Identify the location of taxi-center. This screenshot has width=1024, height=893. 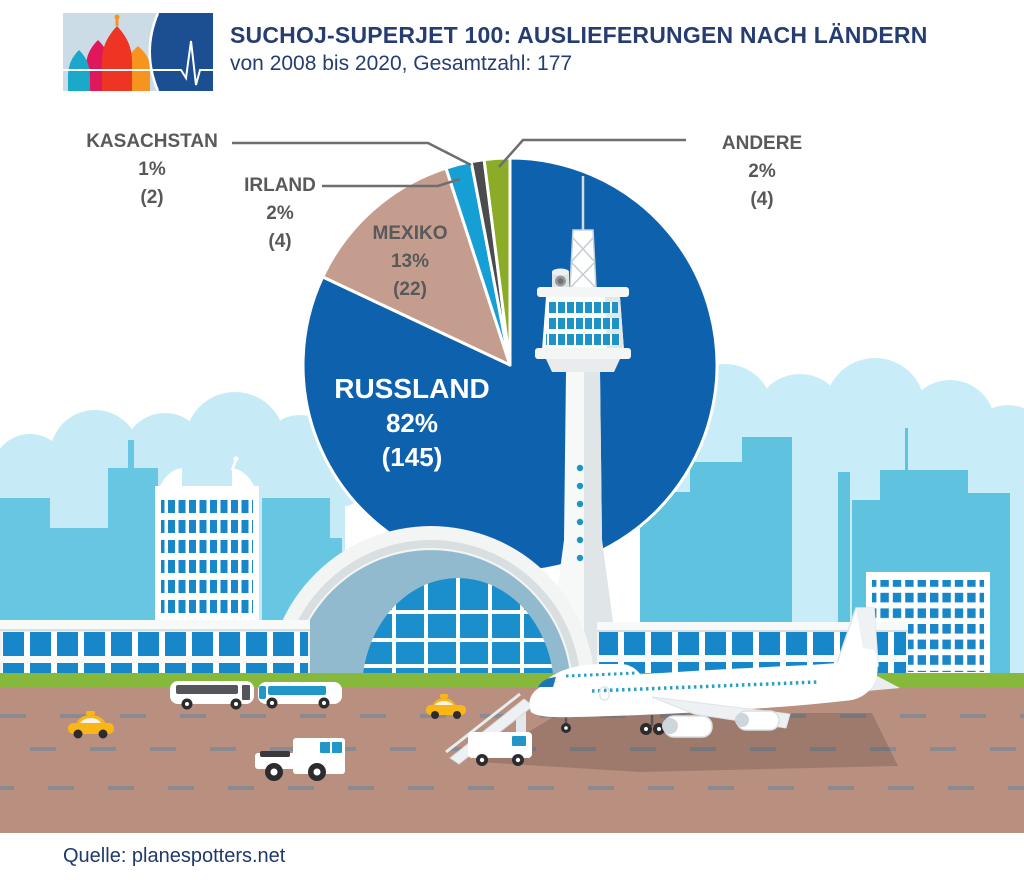
(446, 706).